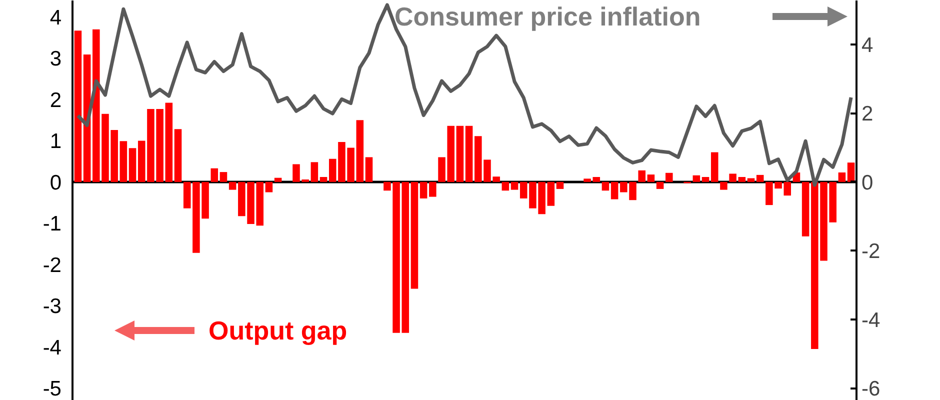  I want to click on y-tick-label: 0, so click(56, 182).